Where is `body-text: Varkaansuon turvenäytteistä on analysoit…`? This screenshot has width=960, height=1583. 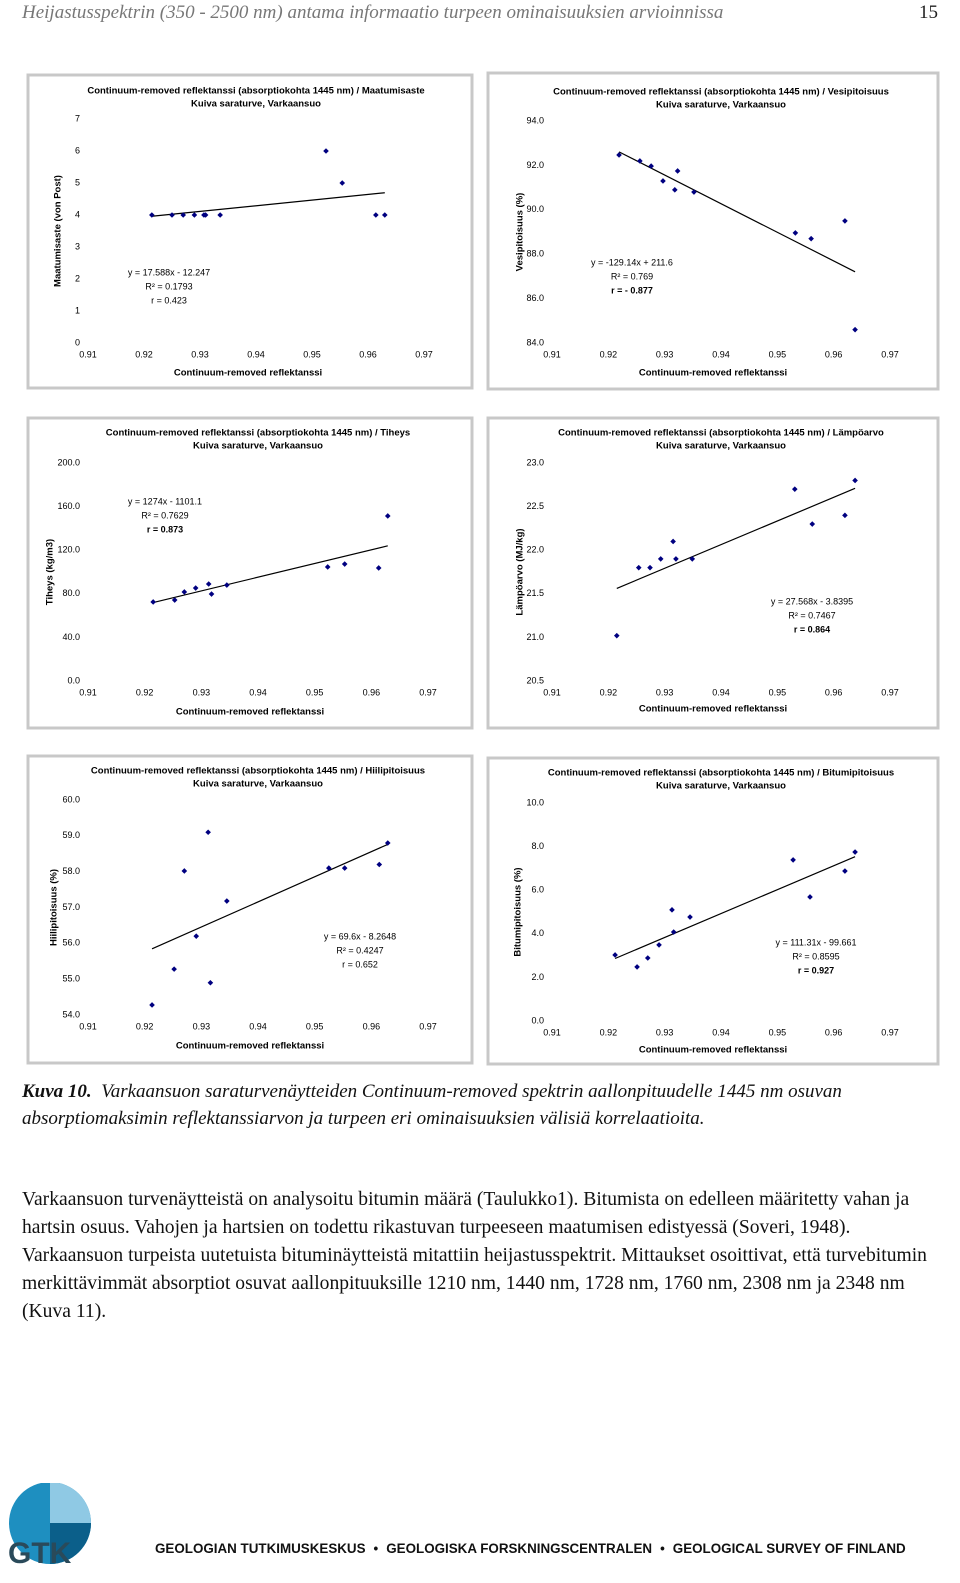
body-text: Varkaansuon turvenäytteistä on analysoit… is located at coordinates (474, 1255).